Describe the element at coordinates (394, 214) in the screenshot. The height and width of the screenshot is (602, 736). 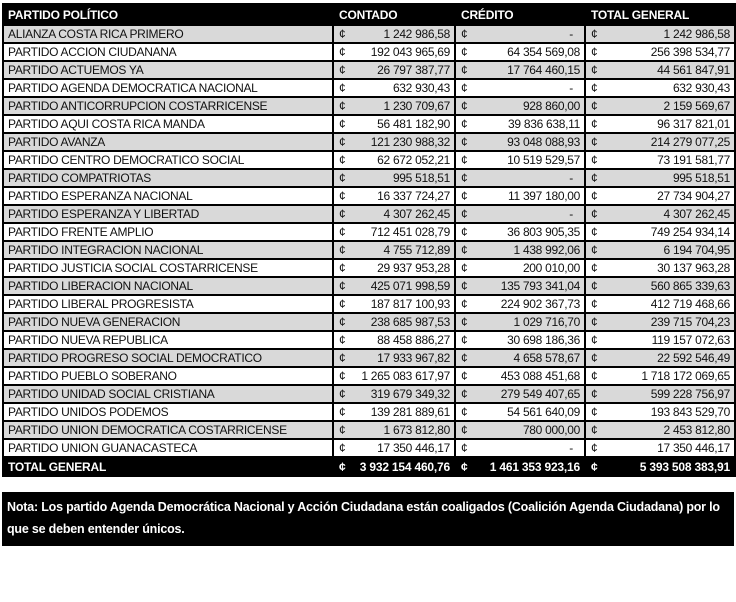
I see `contado-cell: ¢ 4 307 262,45` at that location.